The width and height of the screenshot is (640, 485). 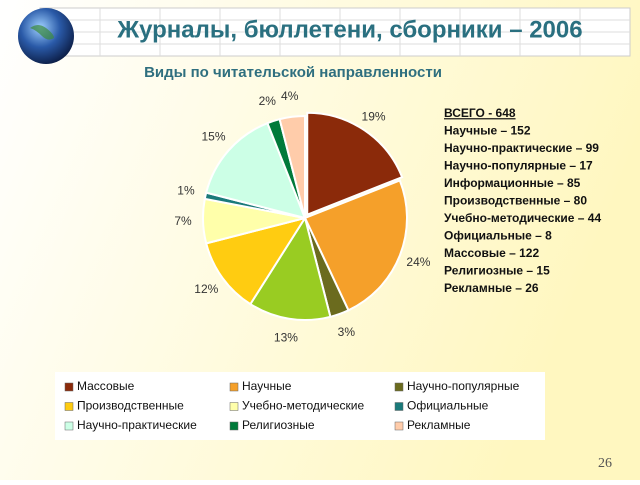 What do you see at coordinates (518, 166) in the screenshot?
I see `summary-line: Научно-популярные – 17` at bounding box center [518, 166].